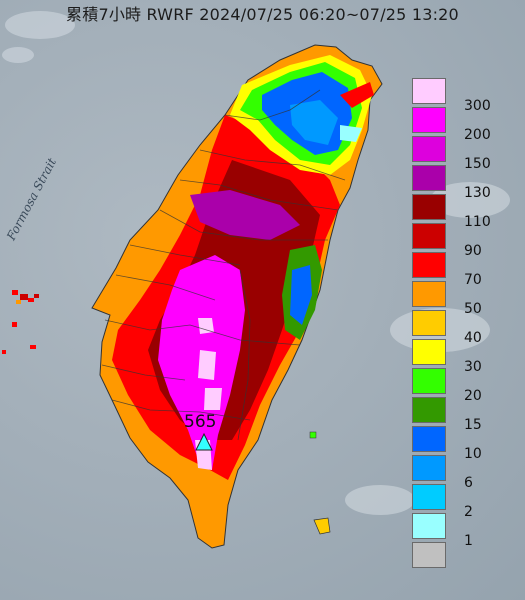 Image resolution: width=525 pixels, height=600 pixels. Describe the element at coordinates (473, 454) in the screenshot. I see `legend-label: 10` at that location.